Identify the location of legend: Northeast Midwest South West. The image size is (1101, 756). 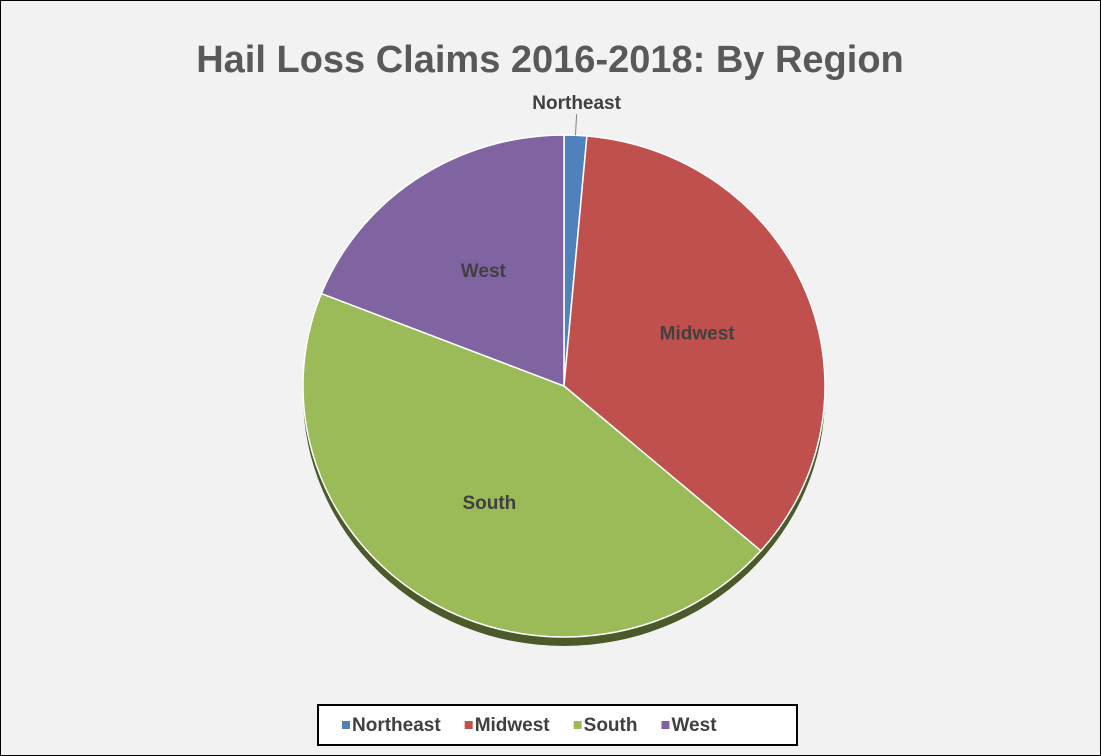
(529, 725).